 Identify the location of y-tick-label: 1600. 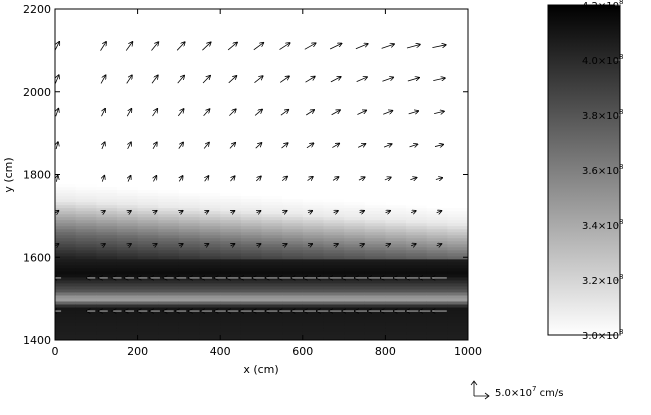
(37, 257).